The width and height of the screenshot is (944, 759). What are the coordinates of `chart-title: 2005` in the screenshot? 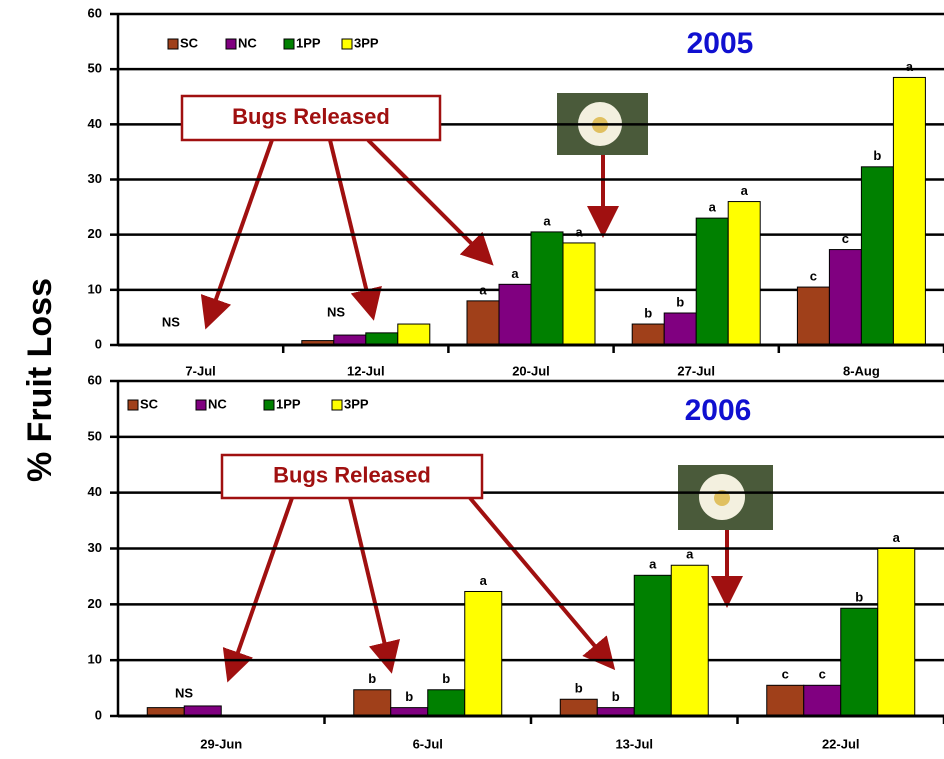 It's located at (720, 43).